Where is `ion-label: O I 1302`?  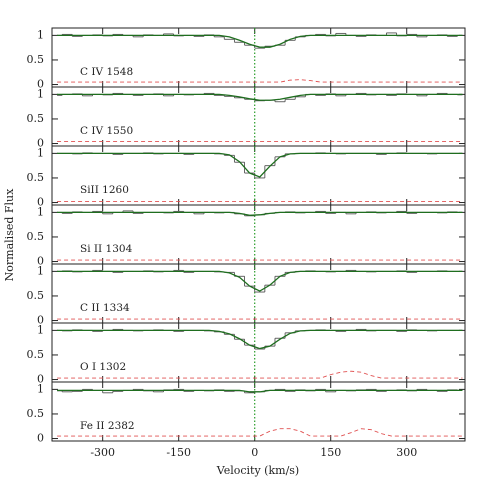 ion-label: O I 1302 is located at coordinates (103, 367).